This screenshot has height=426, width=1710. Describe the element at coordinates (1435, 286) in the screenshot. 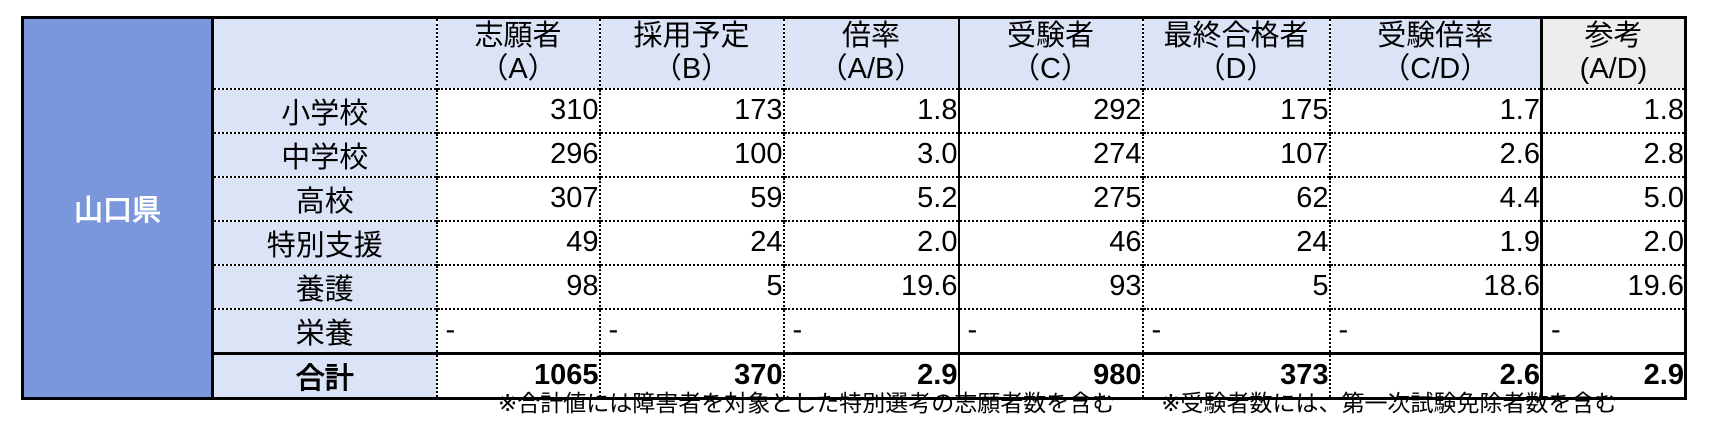

I see `cell-value: 18.6` at that location.